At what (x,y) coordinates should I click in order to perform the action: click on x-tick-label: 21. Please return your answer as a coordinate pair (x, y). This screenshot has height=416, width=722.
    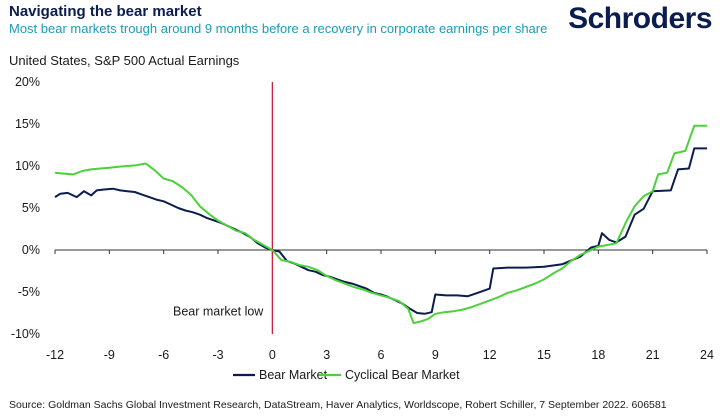
    Looking at the image, I should click on (653, 355).